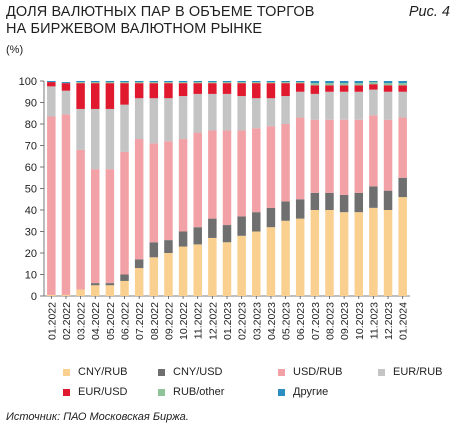 Image resolution: width=458 pixels, height=432 pixels. I want to click on y-tick-label: 90, so click(31, 104).